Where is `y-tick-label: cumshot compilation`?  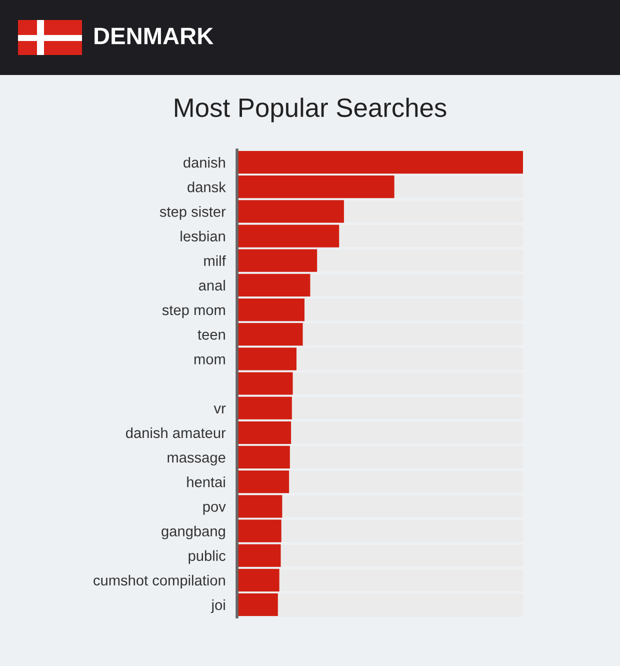 y-tick-label: cumshot compilation is located at coordinates (159, 581).